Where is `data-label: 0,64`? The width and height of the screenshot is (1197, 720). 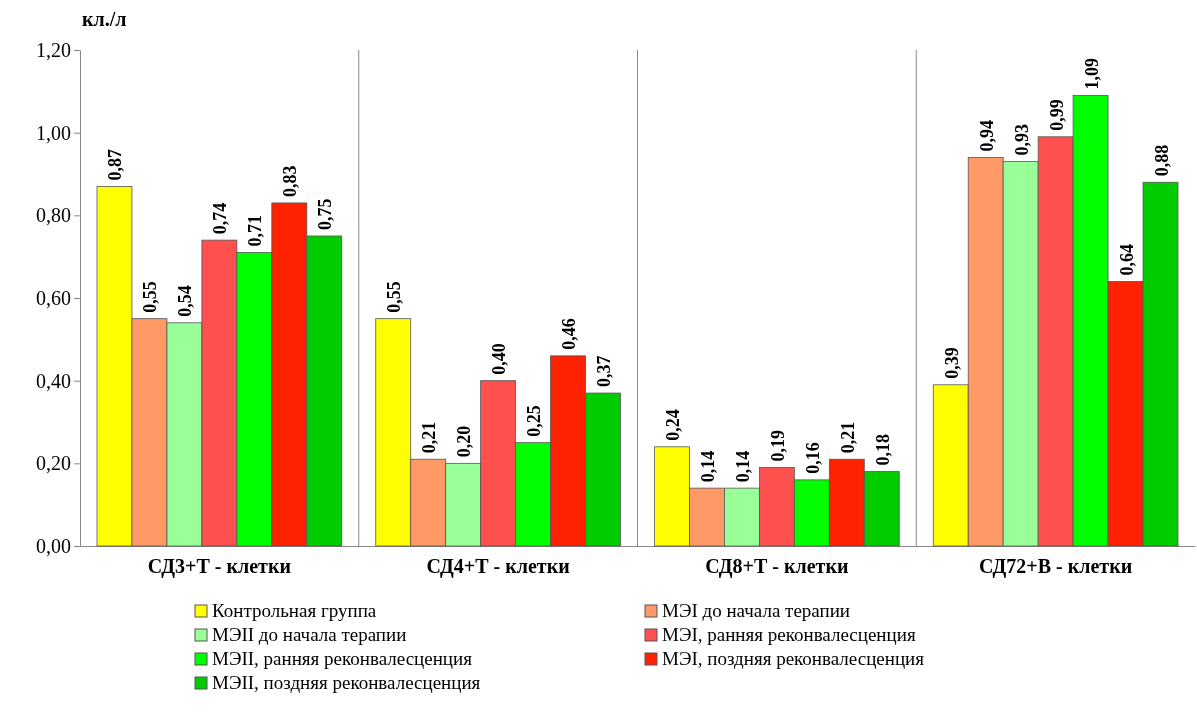 data-label: 0,64 is located at coordinates (1126, 259).